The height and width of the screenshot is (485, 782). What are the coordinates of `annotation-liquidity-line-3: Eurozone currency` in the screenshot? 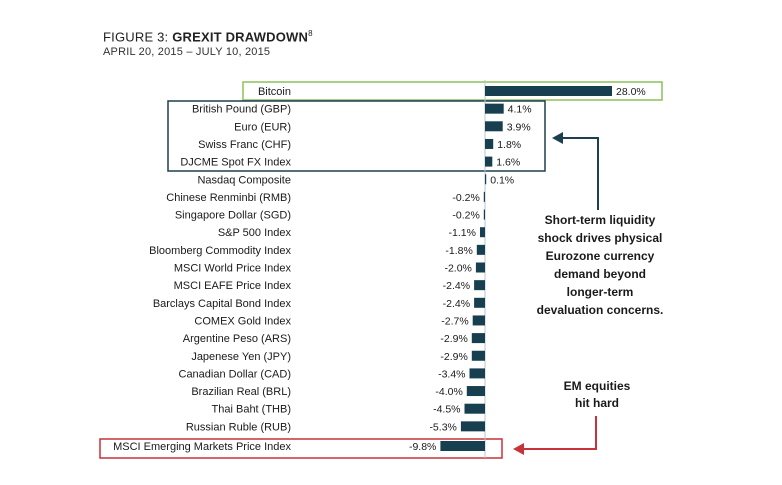 It's located at (600, 256).